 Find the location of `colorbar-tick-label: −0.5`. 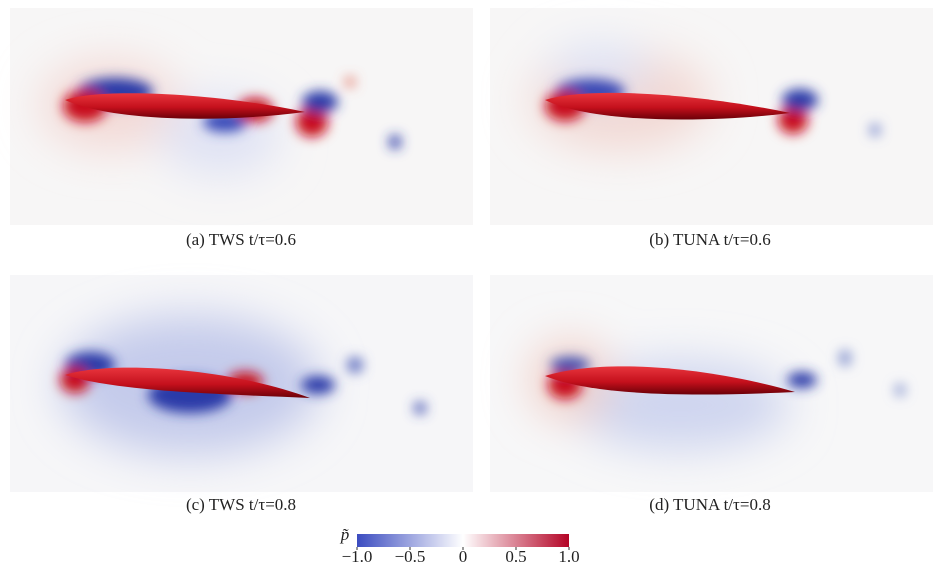

colorbar-tick-label: −0.5 is located at coordinates (410, 556).